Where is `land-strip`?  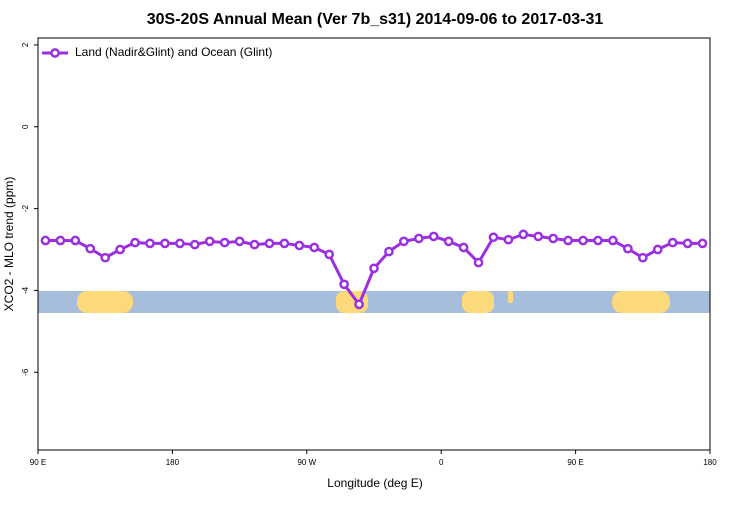 land-strip is located at coordinates (374, 302).